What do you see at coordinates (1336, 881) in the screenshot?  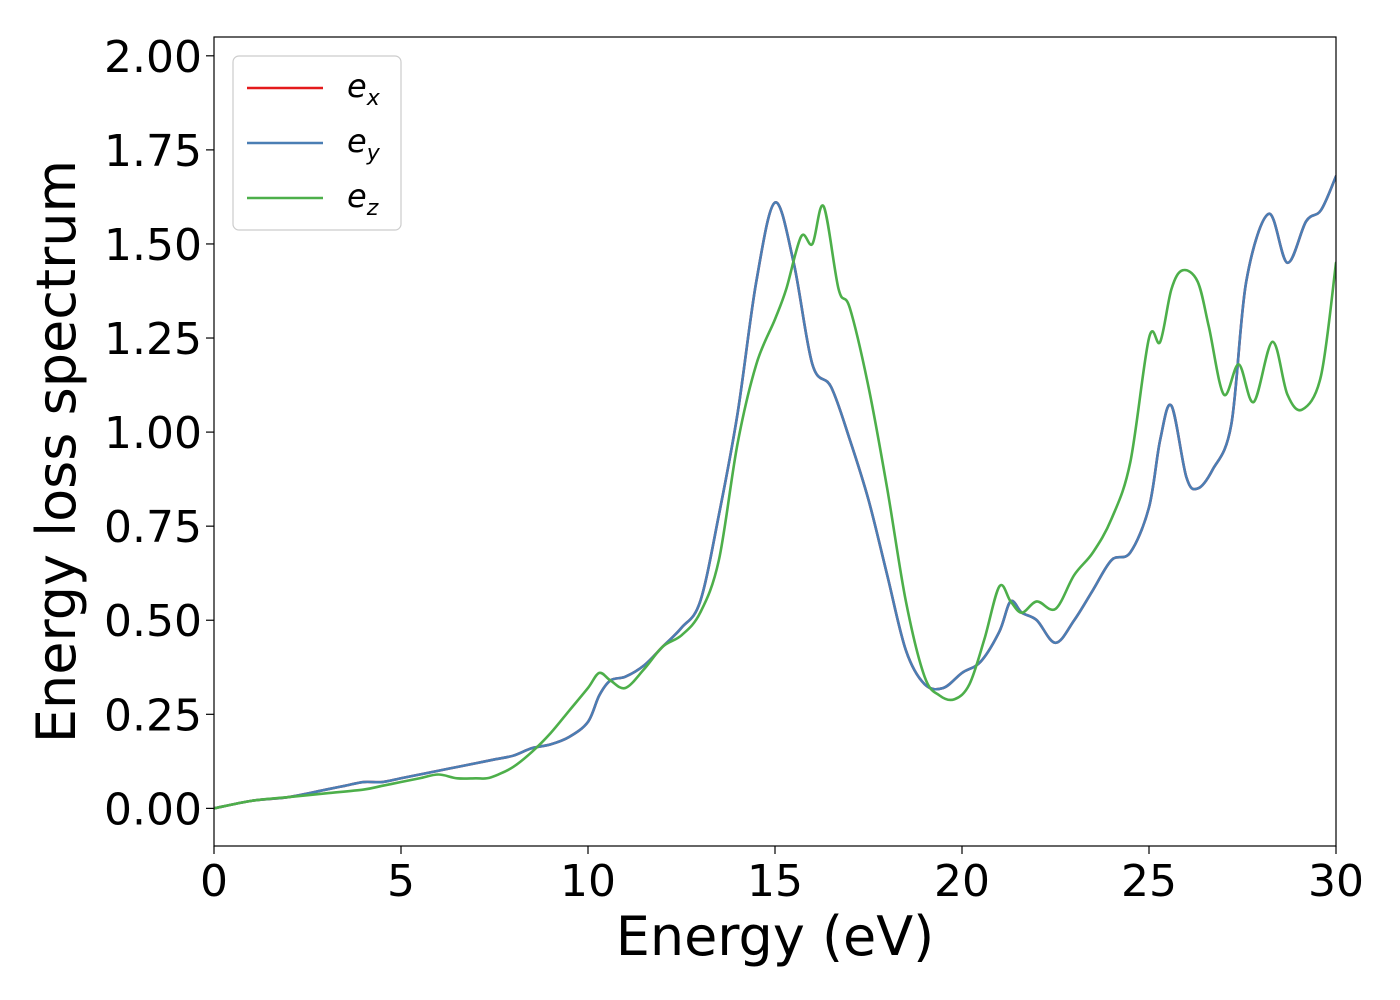 I see `x-tick-label: 30` at bounding box center [1336, 881].